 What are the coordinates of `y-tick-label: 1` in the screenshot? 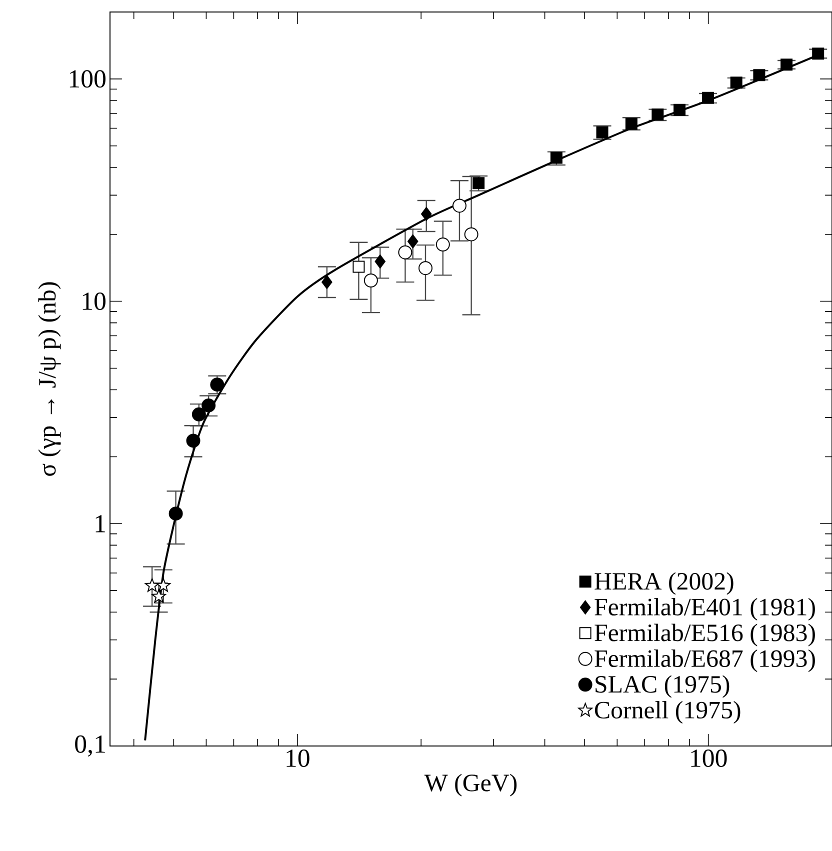 It's located at (100, 523).